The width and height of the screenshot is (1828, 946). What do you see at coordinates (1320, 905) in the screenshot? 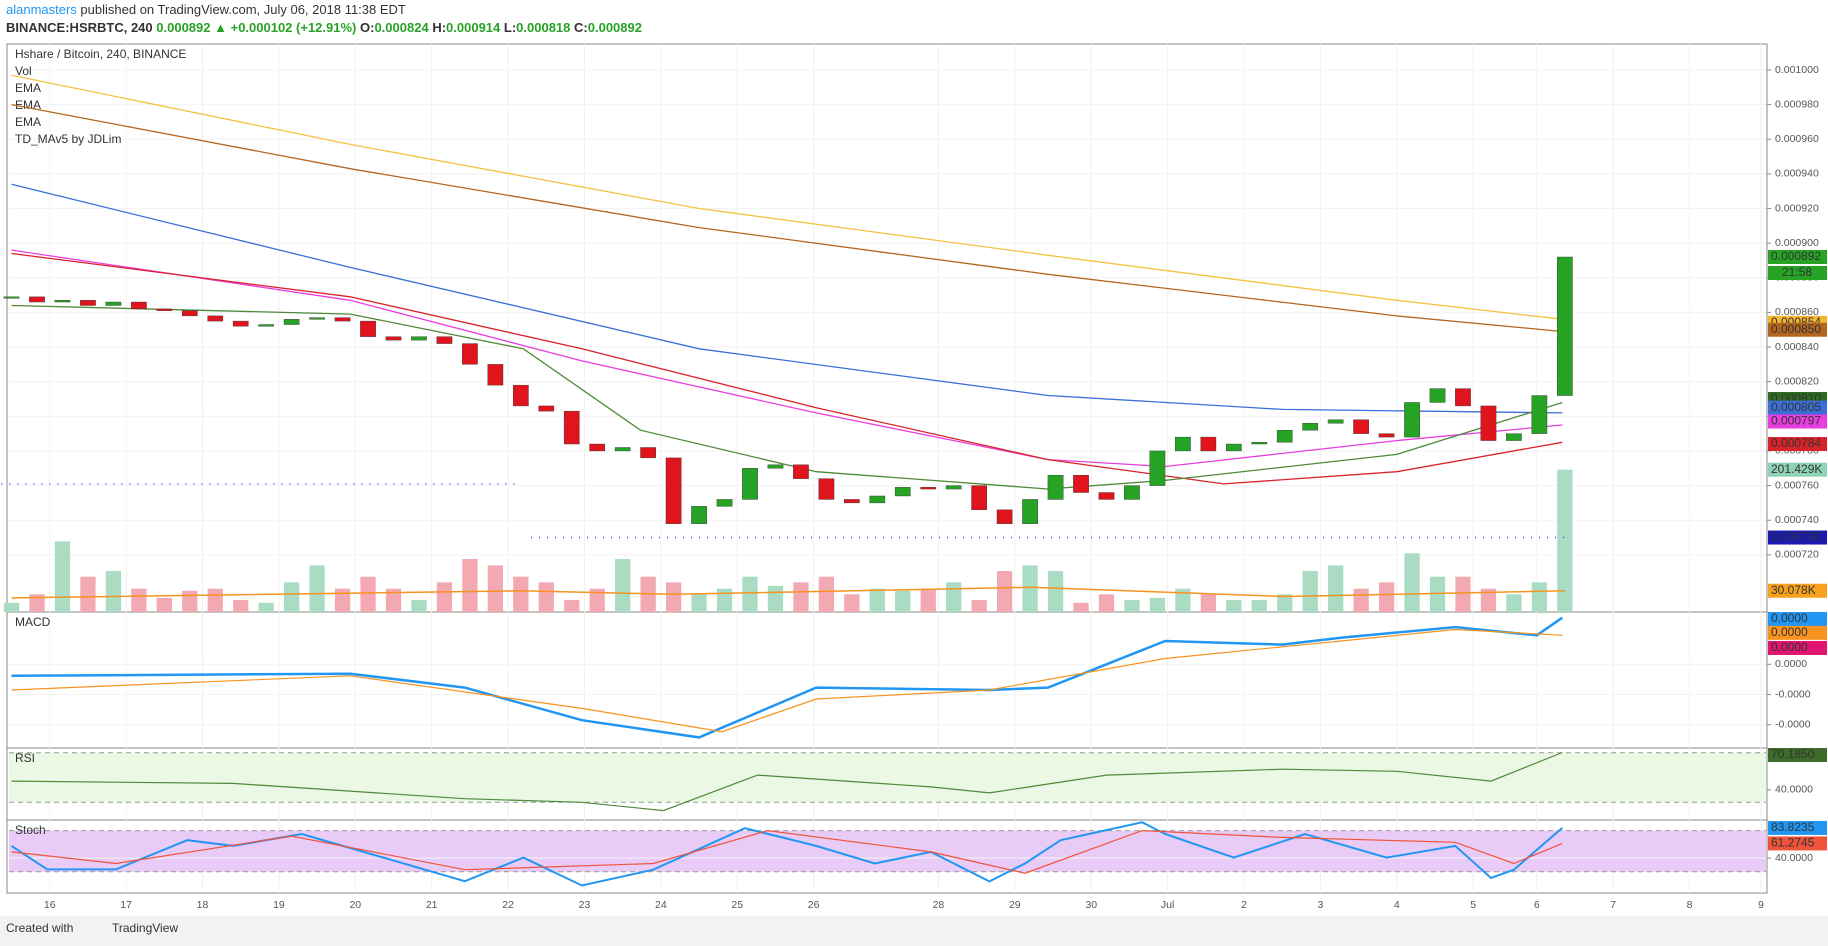
I see `x-tick-label: 3` at bounding box center [1320, 905].